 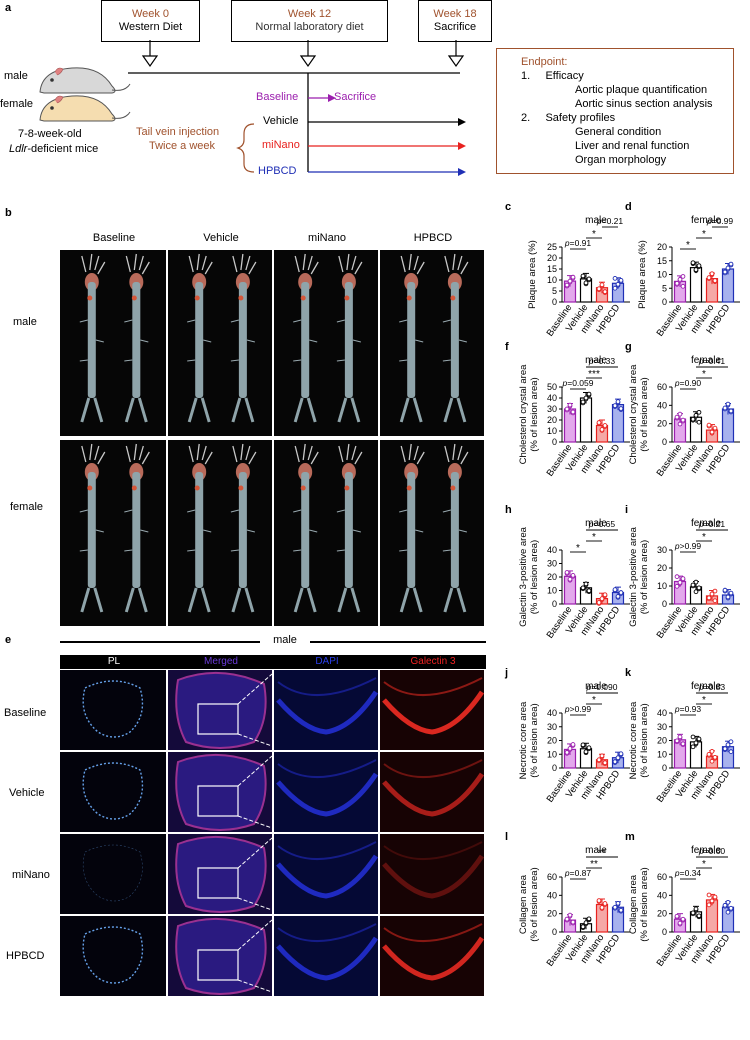 What do you see at coordinates (182, 146) in the screenshot?
I see `injection-frequency: Twice a week` at bounding box center [182, 146].